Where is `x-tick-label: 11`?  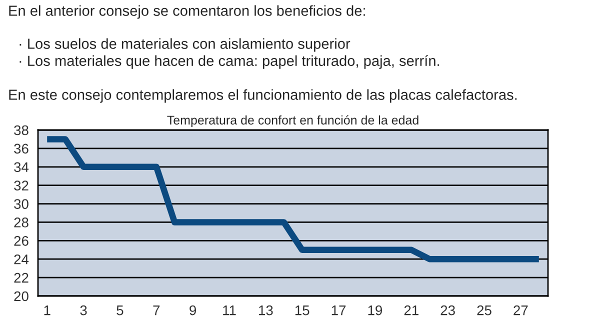
x-tick-label: 11 is located at coordinates (229, 311).